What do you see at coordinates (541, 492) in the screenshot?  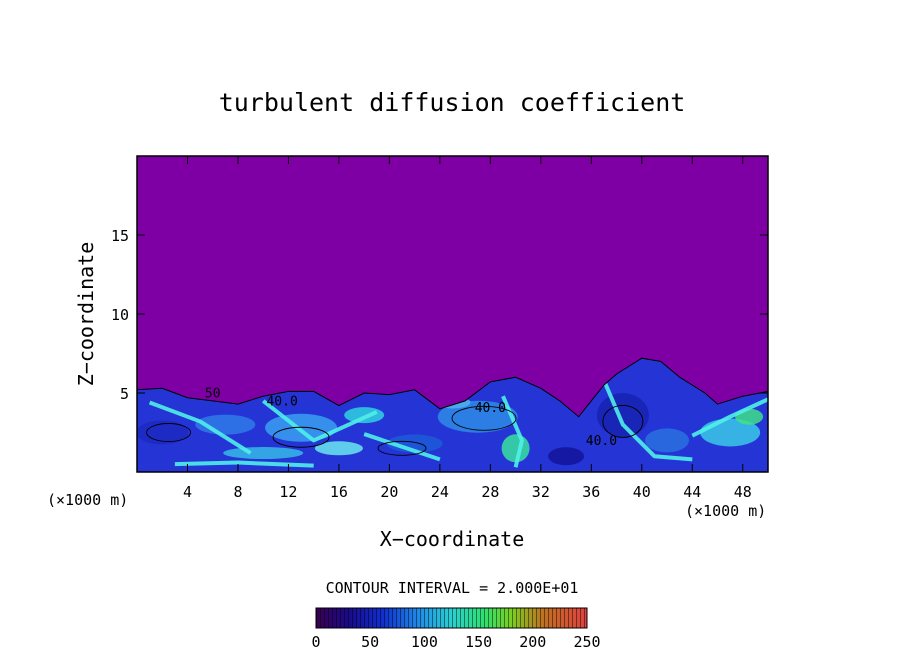 I see `x-tick-label: 32` at bounding box center [541, 492].